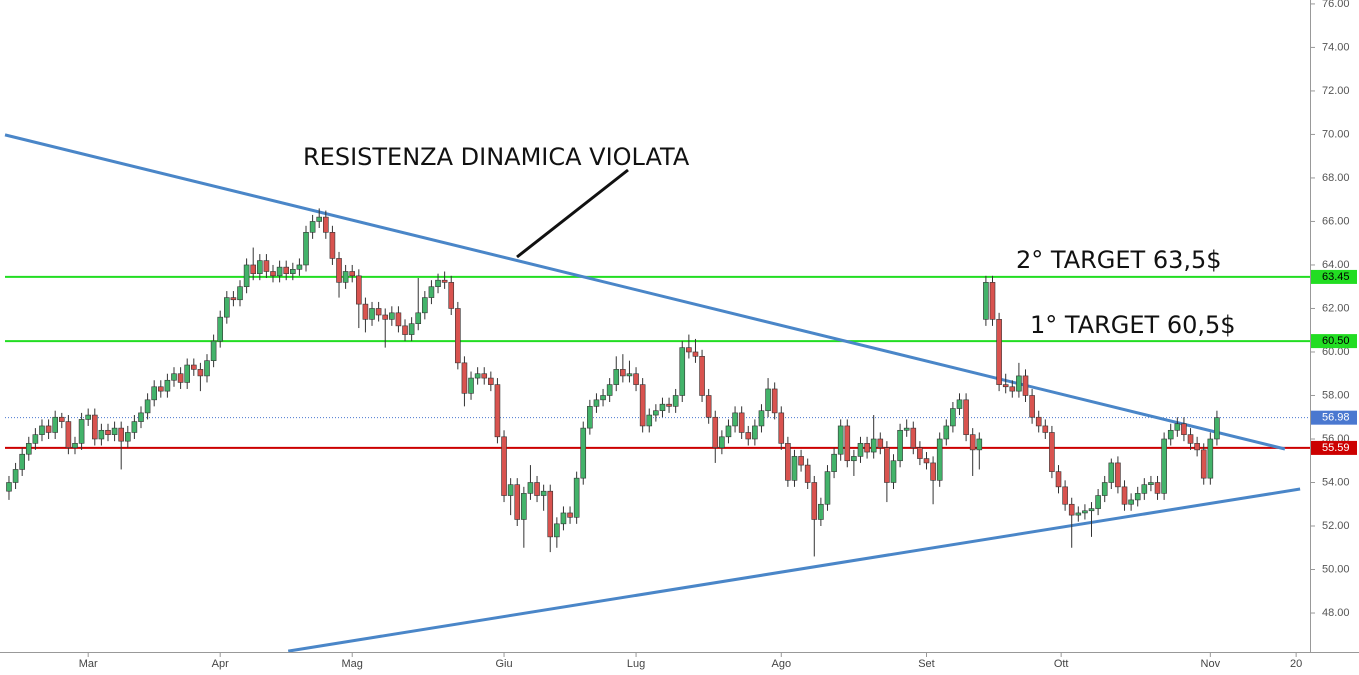 This screenshot has height=675, width=1359. I want to click on x-tick-label: Giu, so click(503, 664).